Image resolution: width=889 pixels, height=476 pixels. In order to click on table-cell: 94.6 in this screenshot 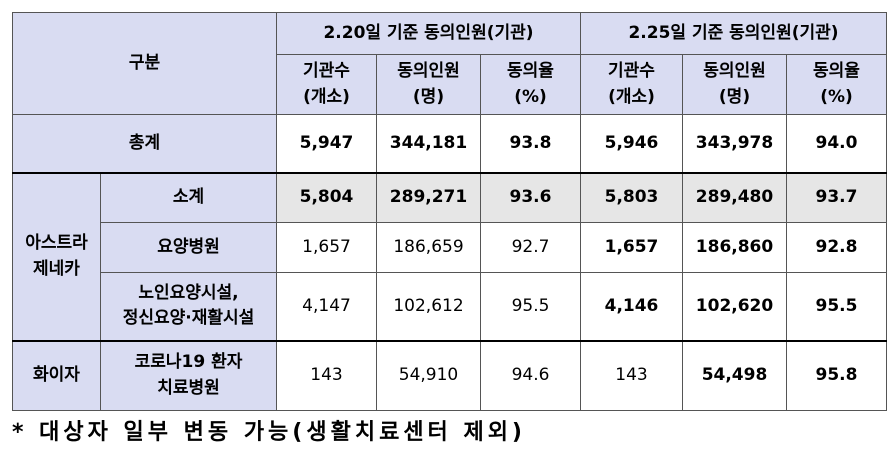, I will do `click(530, 375)`.